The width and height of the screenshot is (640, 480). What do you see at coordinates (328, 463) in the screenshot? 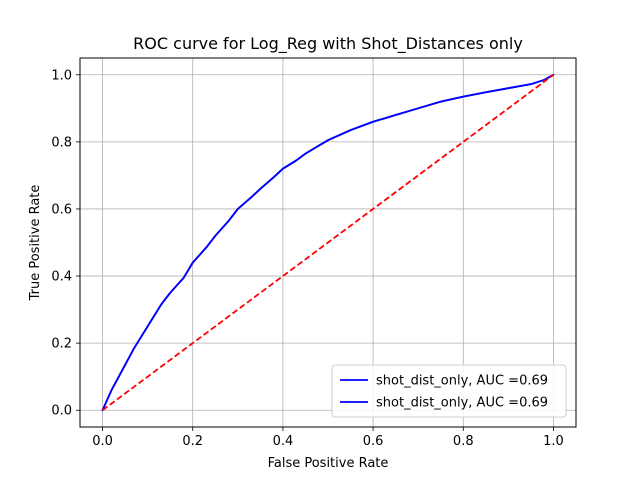
I see `x-axis-title: False Positive Rate` at bounding box center [328, 463].